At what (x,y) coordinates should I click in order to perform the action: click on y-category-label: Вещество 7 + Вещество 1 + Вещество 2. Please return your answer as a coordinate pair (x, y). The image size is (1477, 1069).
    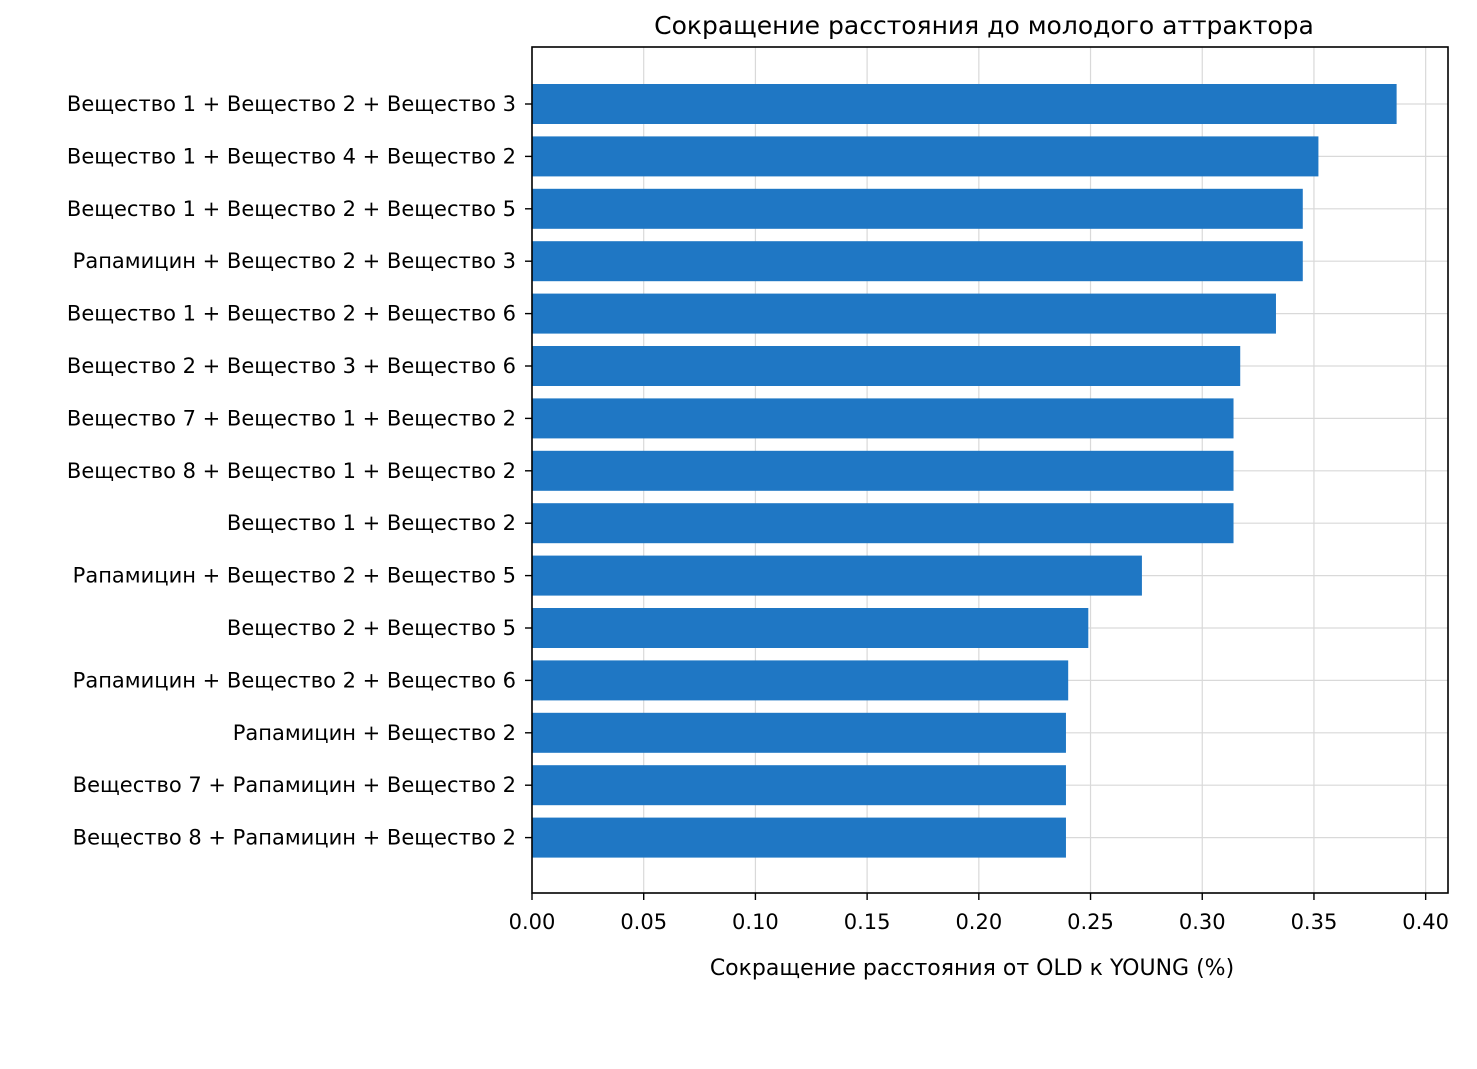
    Looking at the image, I should click on (291, 418).